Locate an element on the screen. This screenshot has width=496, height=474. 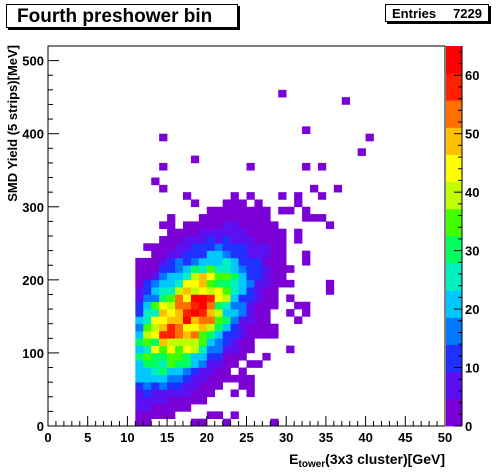
y-axis-label: SMD Yield (5 strips)[MeV] is located at coordinates (12, 123).